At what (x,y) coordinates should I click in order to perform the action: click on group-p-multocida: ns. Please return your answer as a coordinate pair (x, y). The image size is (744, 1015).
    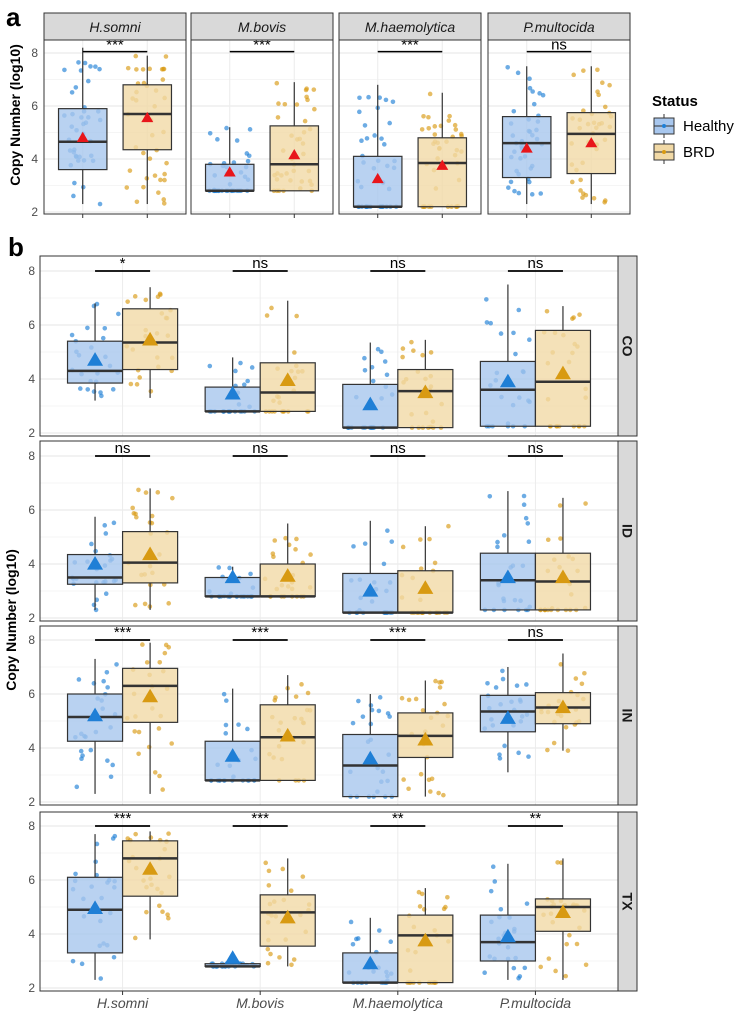
    Looking at the image, I should click on (535, 526).